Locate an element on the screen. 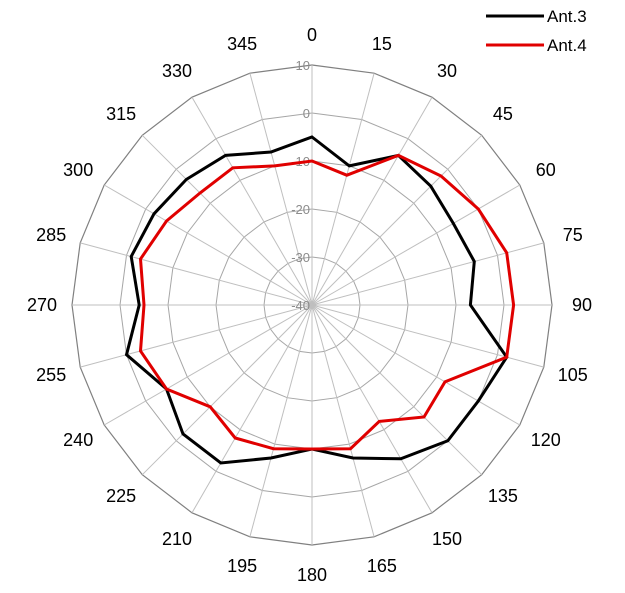 This screenshot has height=593, width=625. angle-tick-label: 15 is located at coordinates (382, 44).